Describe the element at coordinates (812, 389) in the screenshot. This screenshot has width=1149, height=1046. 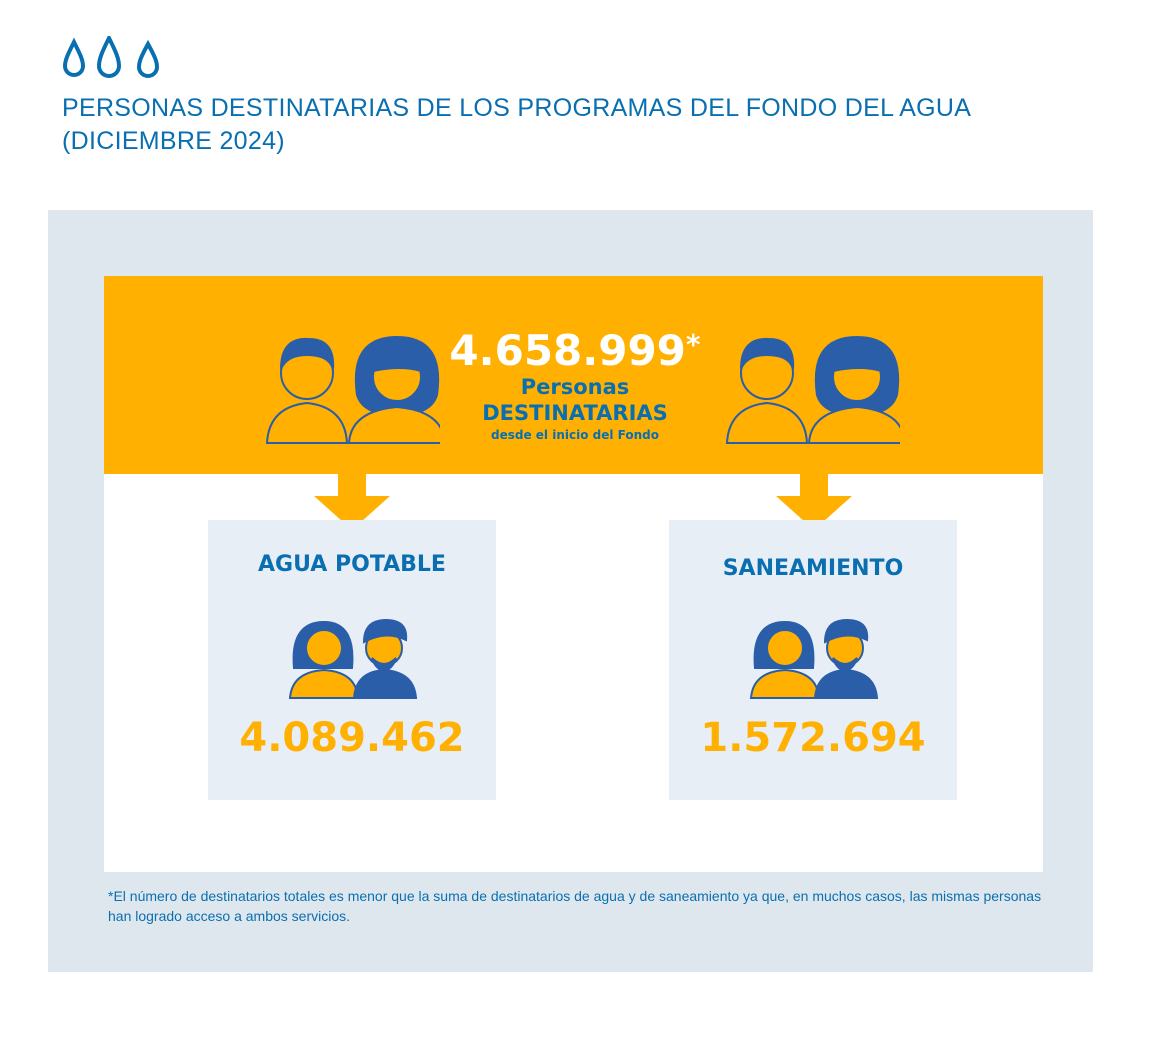
I see `people-illustration-right` at that location.